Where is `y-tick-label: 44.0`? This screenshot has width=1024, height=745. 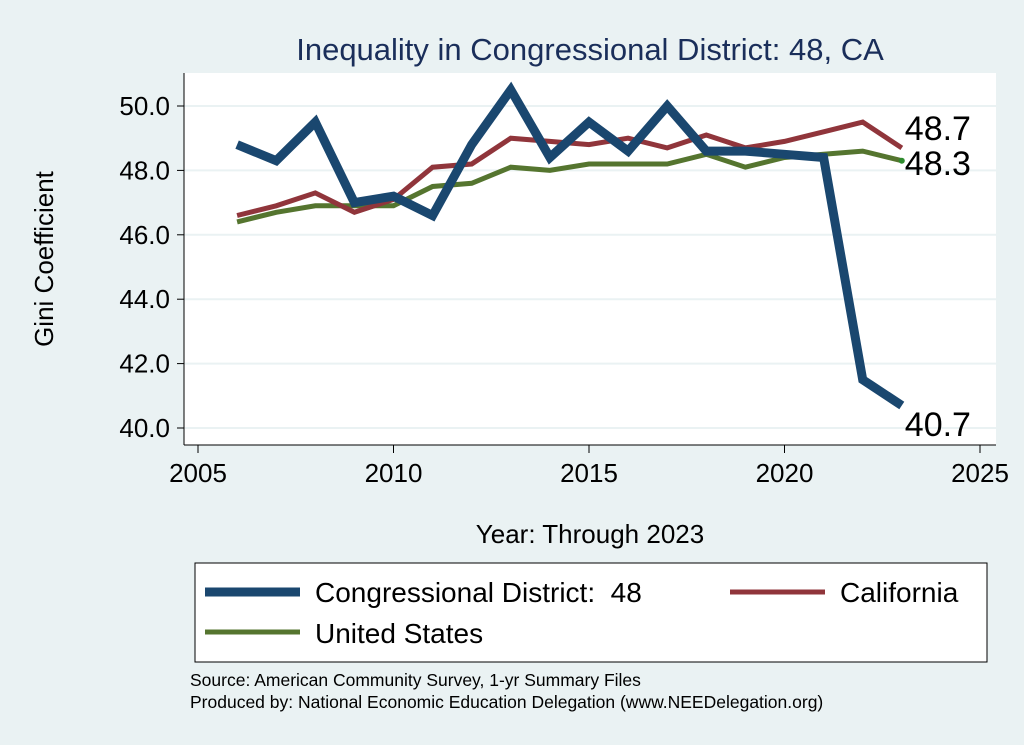 y-tick-label: 44.0 is located at coordinates (144, 299).